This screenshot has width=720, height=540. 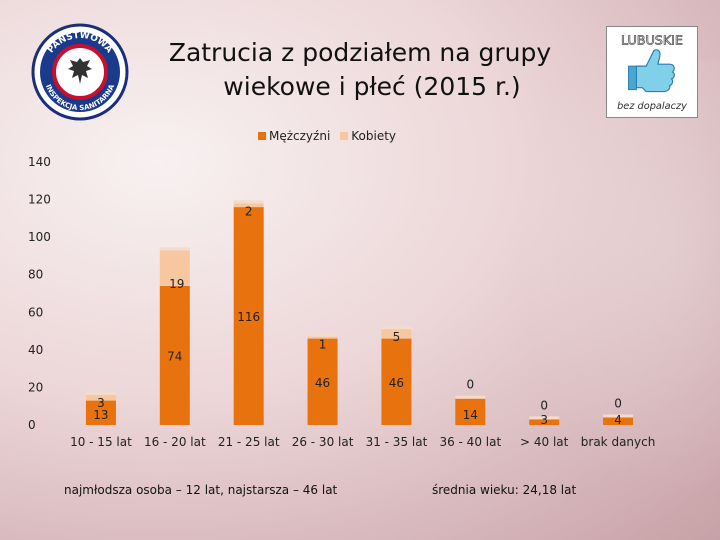 I want to click on title-line-2: wiekowe i płeć (2015 r.), so click(x=372, y=86).